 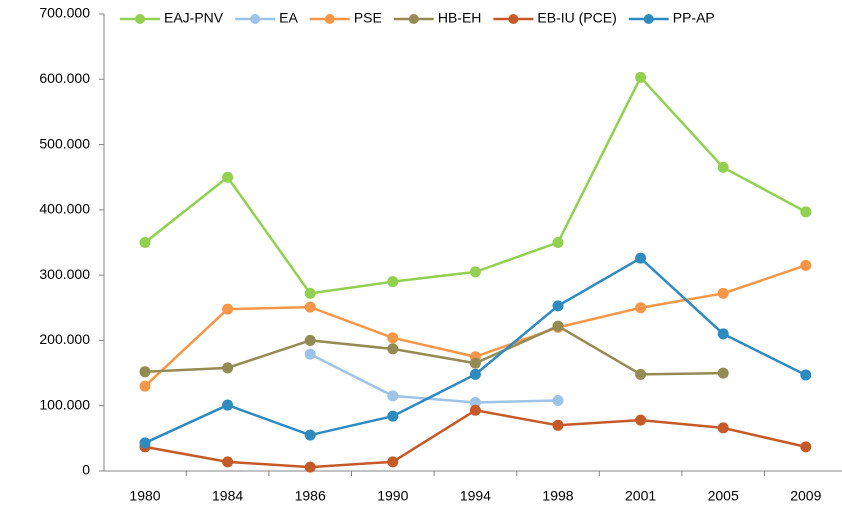 I want to click on x-tick-label: 1990, so click(x=392, y=496).